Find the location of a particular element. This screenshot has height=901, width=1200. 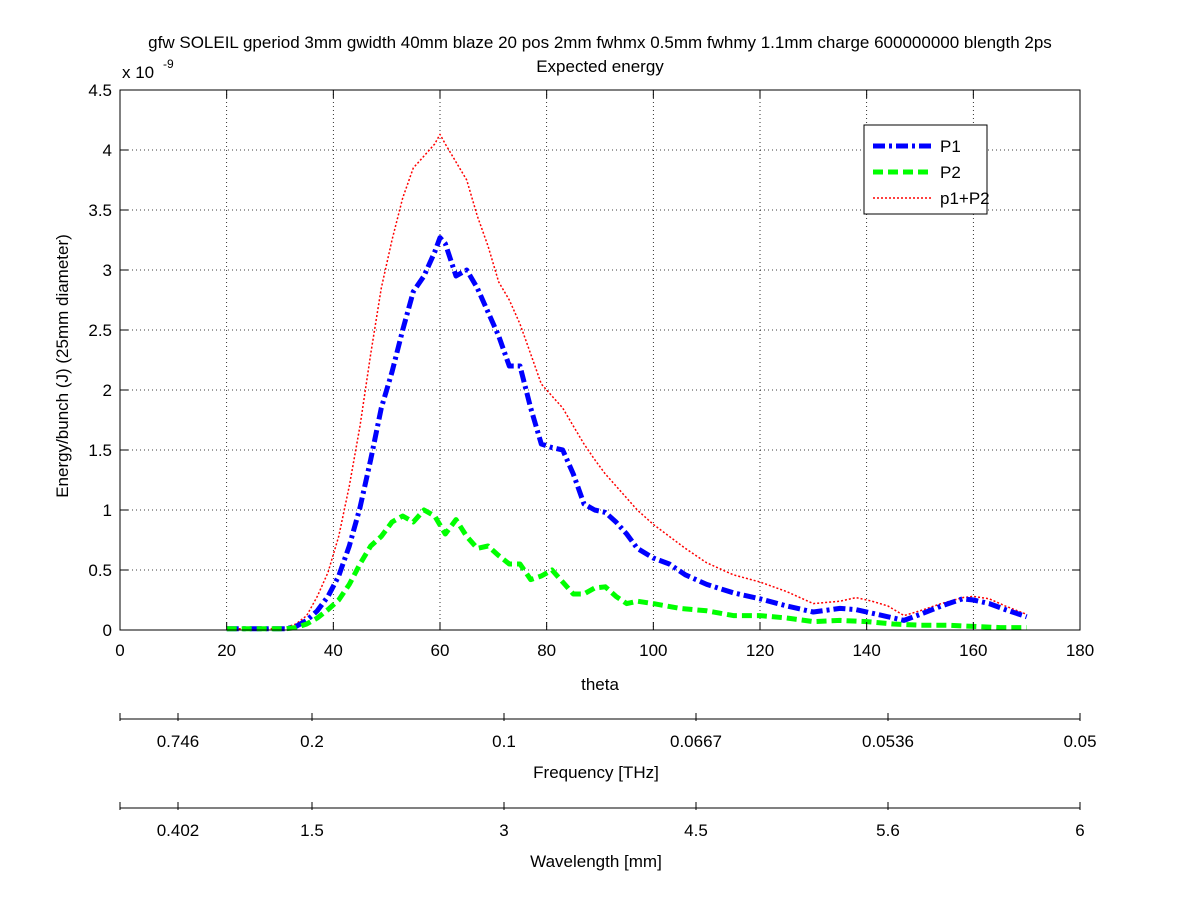

frequency-tick-label: 0.1 is located at coordinates (504, 741).